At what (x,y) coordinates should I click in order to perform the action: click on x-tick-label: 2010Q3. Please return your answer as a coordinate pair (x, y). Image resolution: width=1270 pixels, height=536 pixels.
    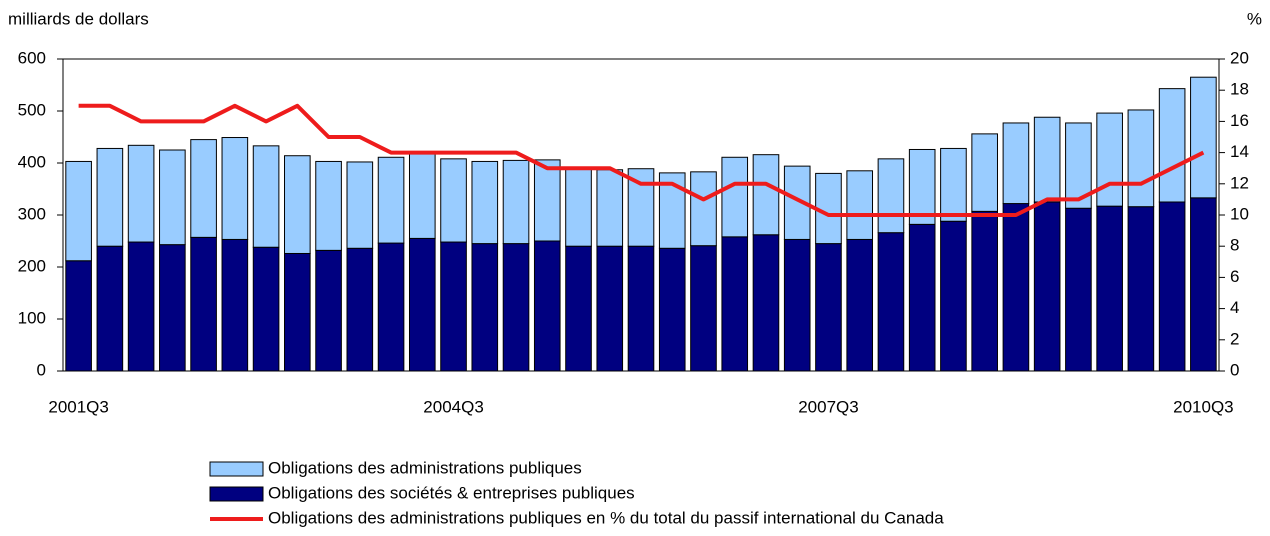
    Looking at the image, I should click on (1203, 406).